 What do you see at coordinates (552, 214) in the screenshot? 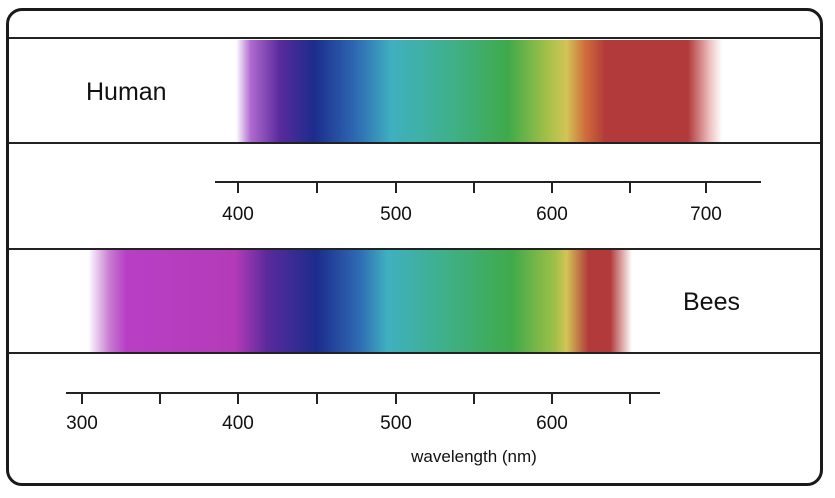
I see `human-tick-label-600: 600` at bounding box center [552, 214].